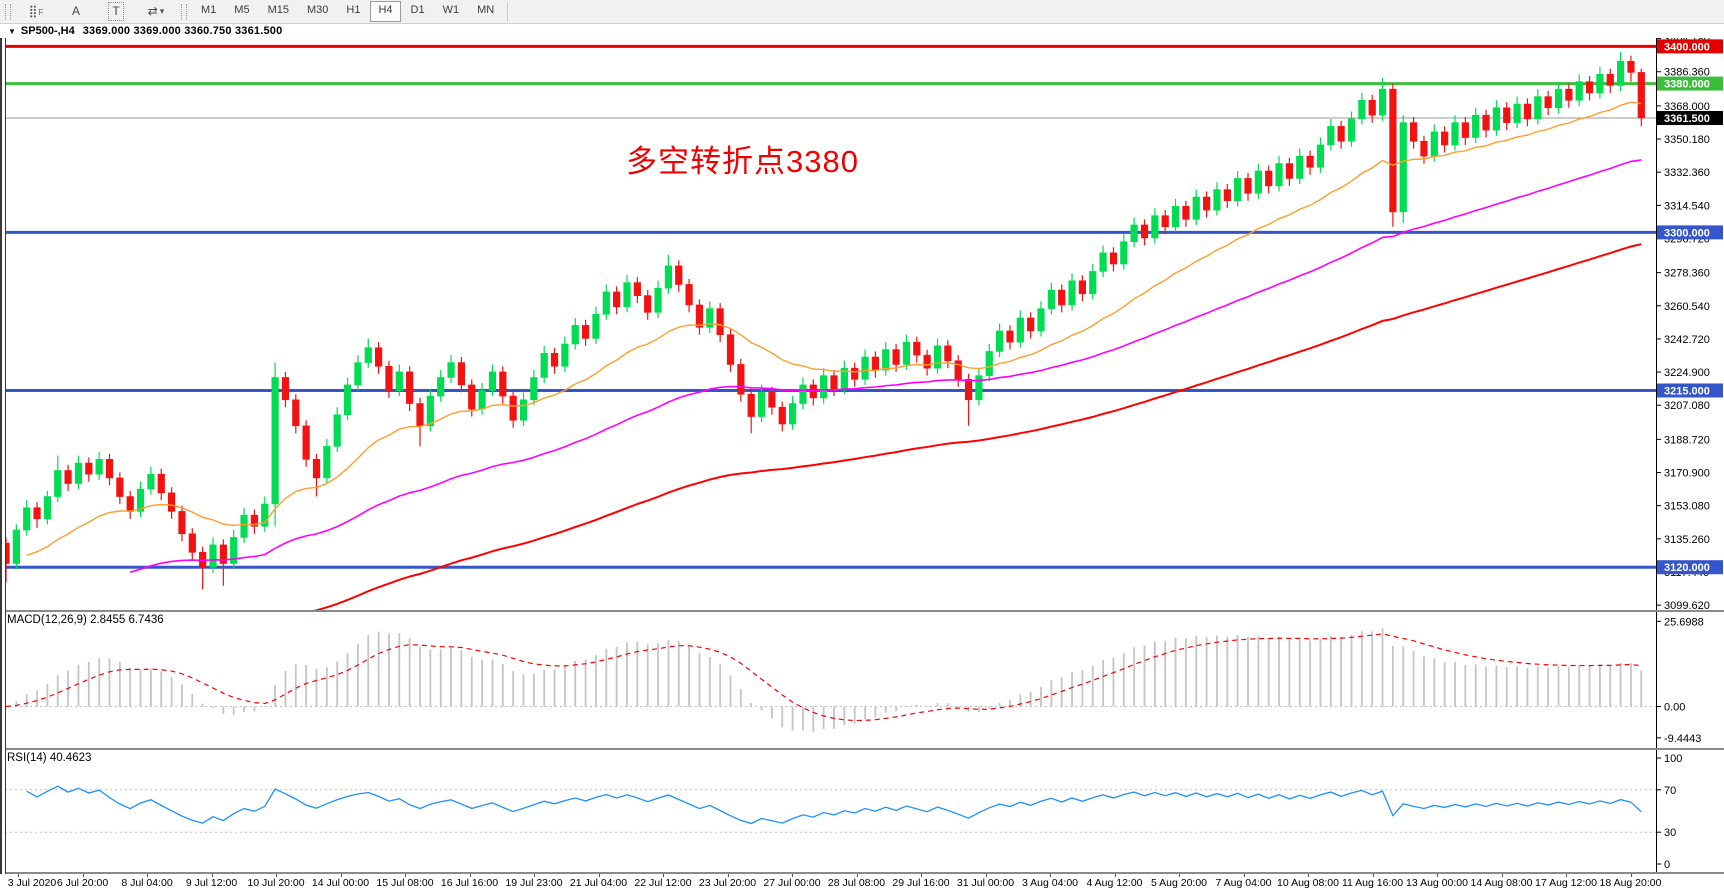  Describe the element at coordinates (1690, 680) in the screenshot. I see `macd-axis: 25.6988 0.00 -9.4443` at that location.